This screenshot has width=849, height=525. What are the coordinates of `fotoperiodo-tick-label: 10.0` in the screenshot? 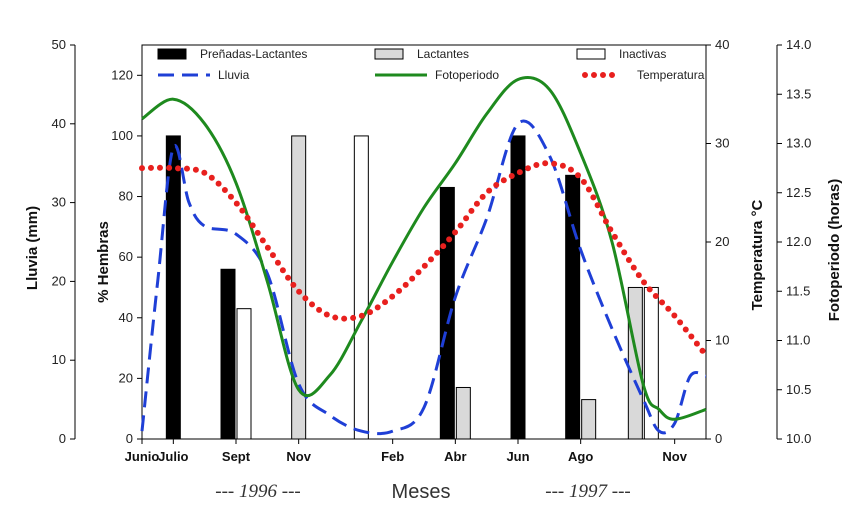 It's located at (798, 438).